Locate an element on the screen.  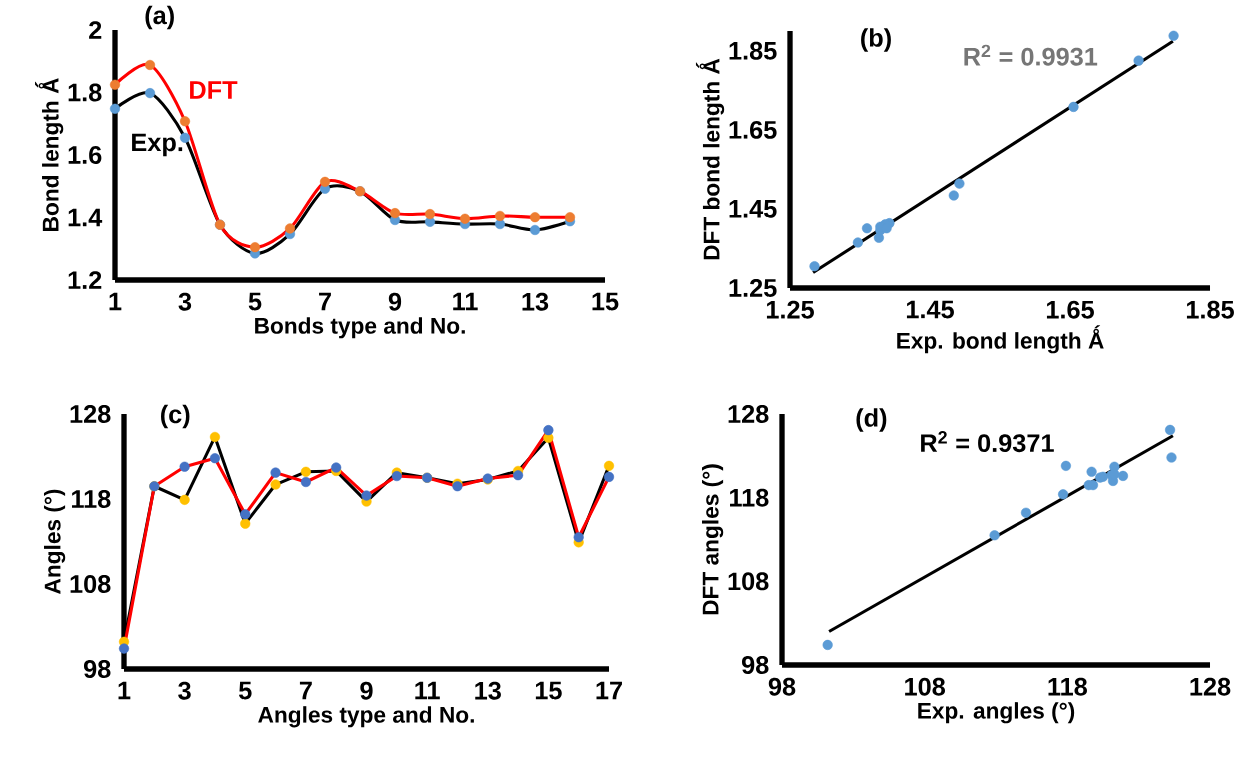
series-label: DFT is located at coordinates (214, 90).